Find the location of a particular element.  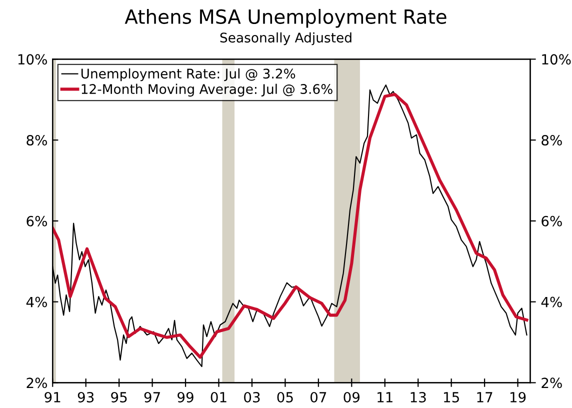

x-tick-label: 11 is located at coordinates (385, 397).